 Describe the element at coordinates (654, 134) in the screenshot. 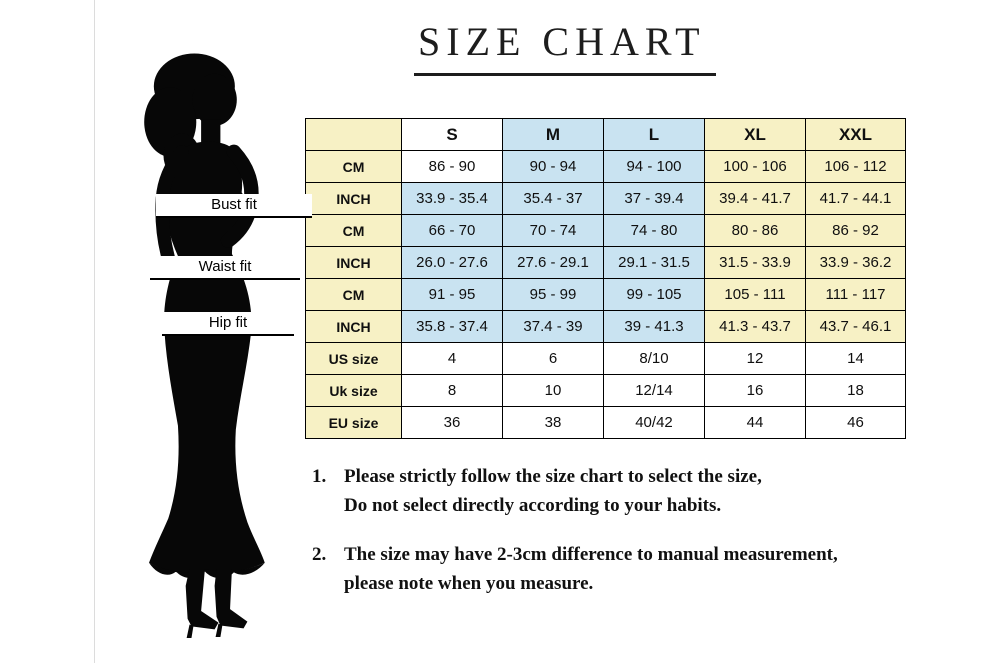

I see `column-header: L` at that location.